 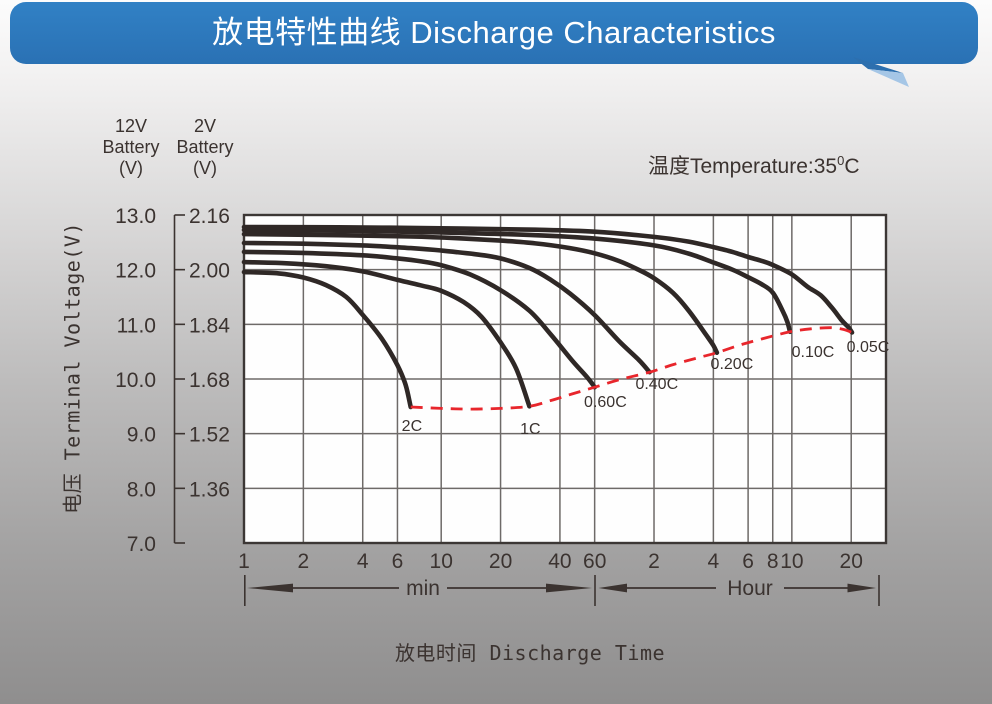 I want to click on x-tick-label-hour-2: 2, so click(x=654, y=561).